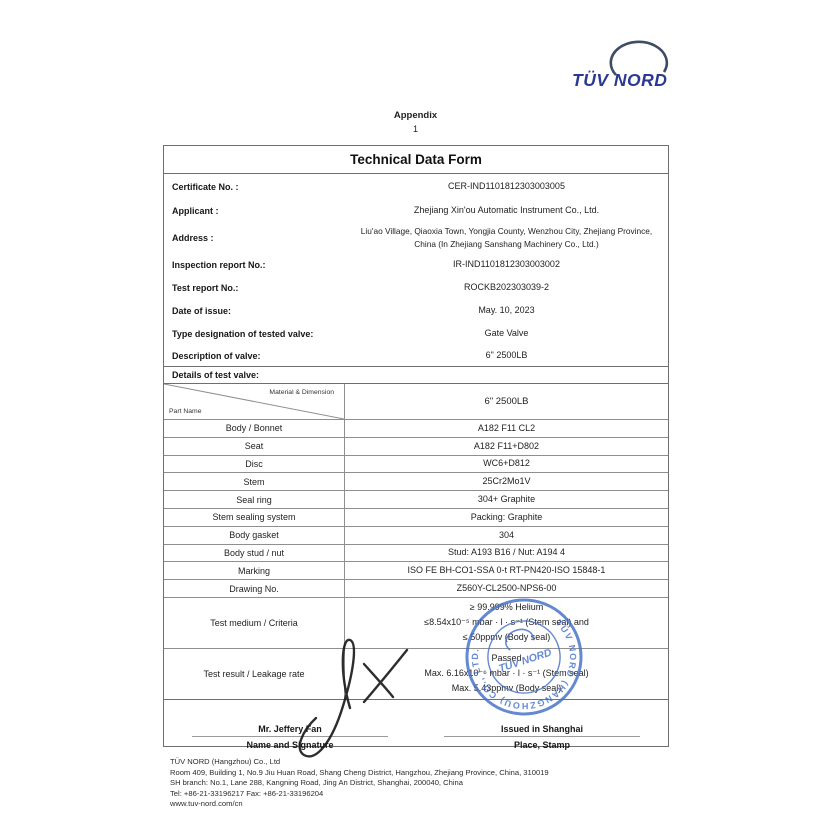  I want to click on table-row: Seal ring 304+ Graphite, so click(416, 500).